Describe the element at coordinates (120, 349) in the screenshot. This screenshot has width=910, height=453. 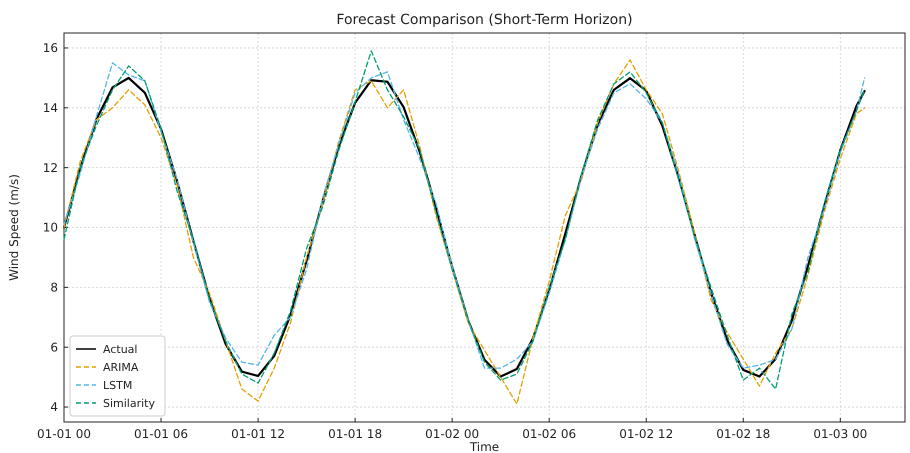
I see `legend-label: Actual` at that location.